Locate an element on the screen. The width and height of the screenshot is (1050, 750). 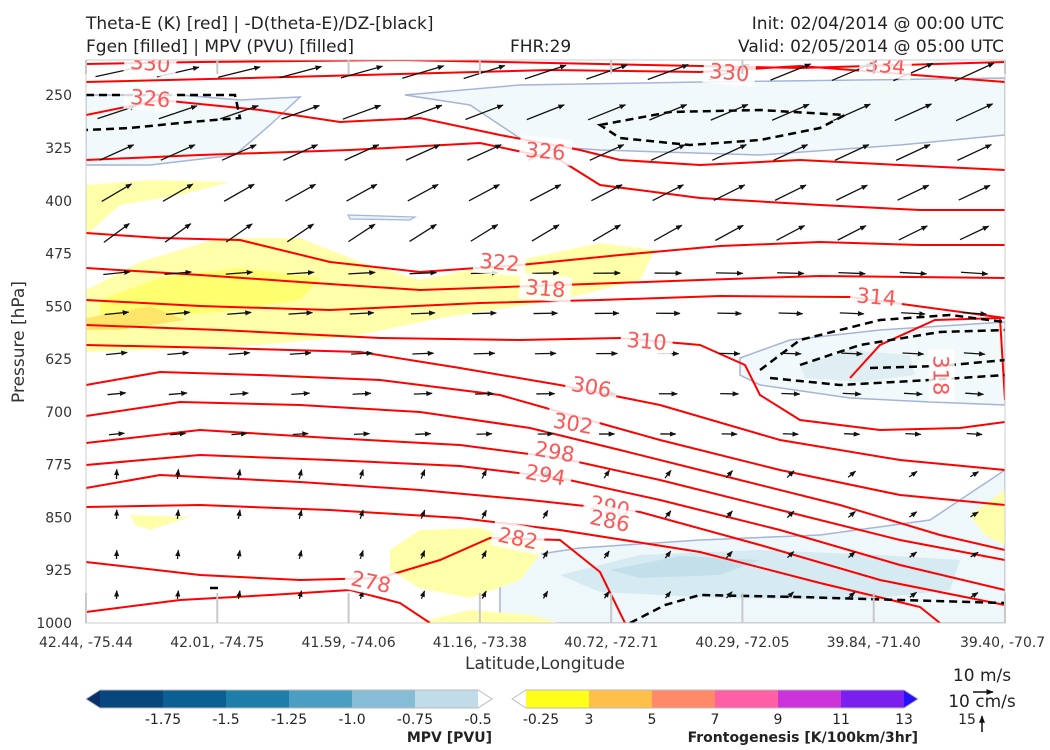
y-tick-label: 250 is located at coordinates (58, 96).